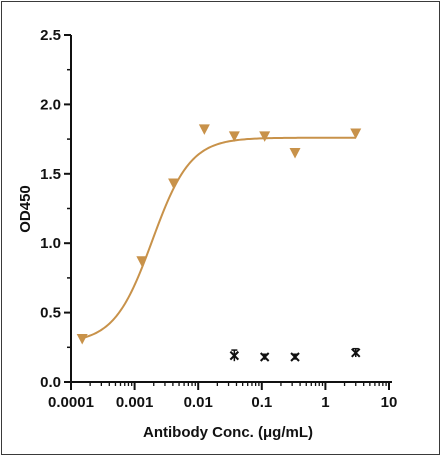  What do you see at coordinates (55, 209) in the screenshot?
I see `y-ticks: 0.0 0.5 1.0 1.5 2.0 2.5` at bounding box center [55, 209].